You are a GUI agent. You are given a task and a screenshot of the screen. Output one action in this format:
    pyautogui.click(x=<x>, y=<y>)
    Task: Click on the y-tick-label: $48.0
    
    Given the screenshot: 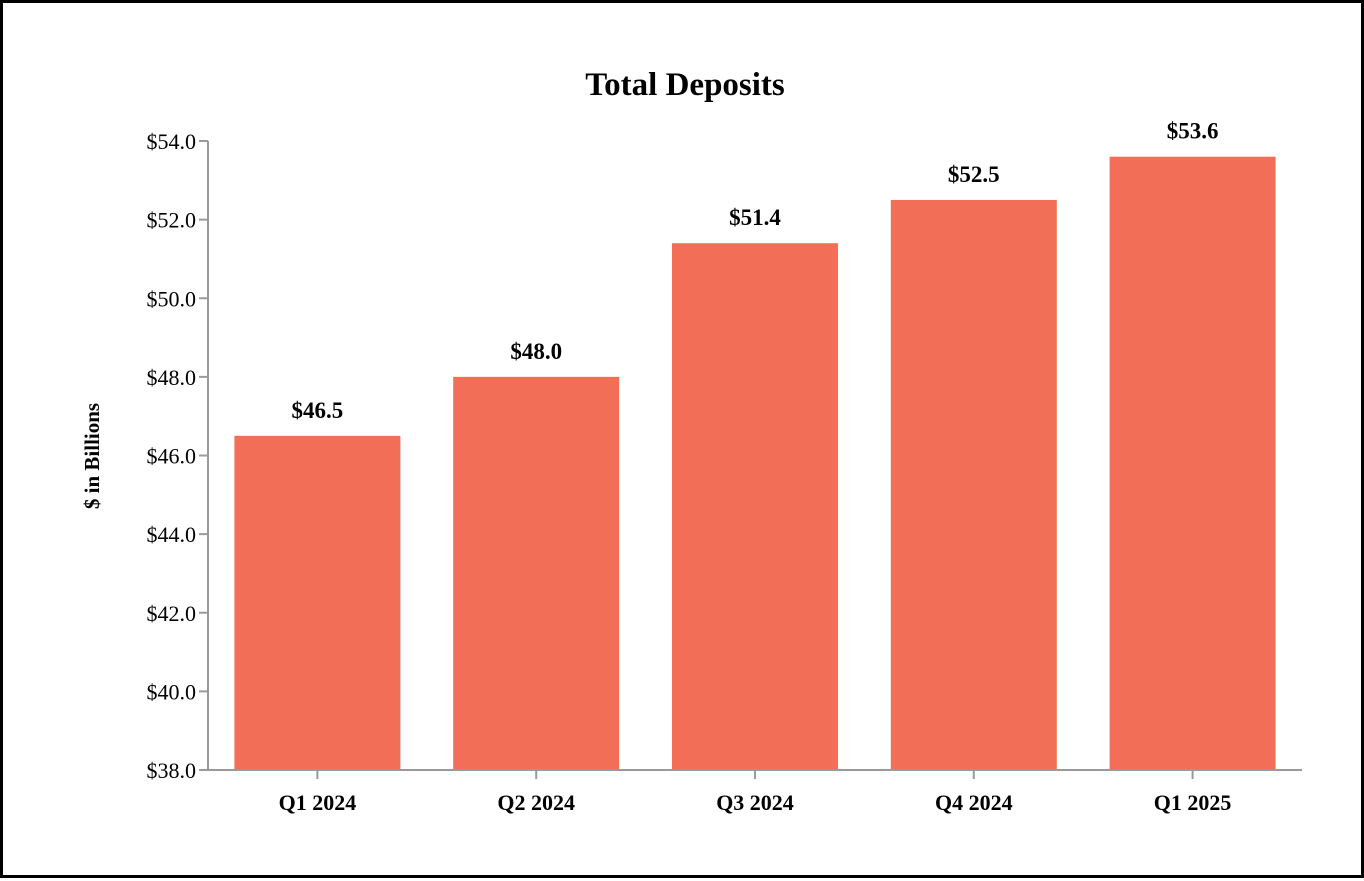 What is the action you would take?
    pyautogui.click(x=172, y=377)
    